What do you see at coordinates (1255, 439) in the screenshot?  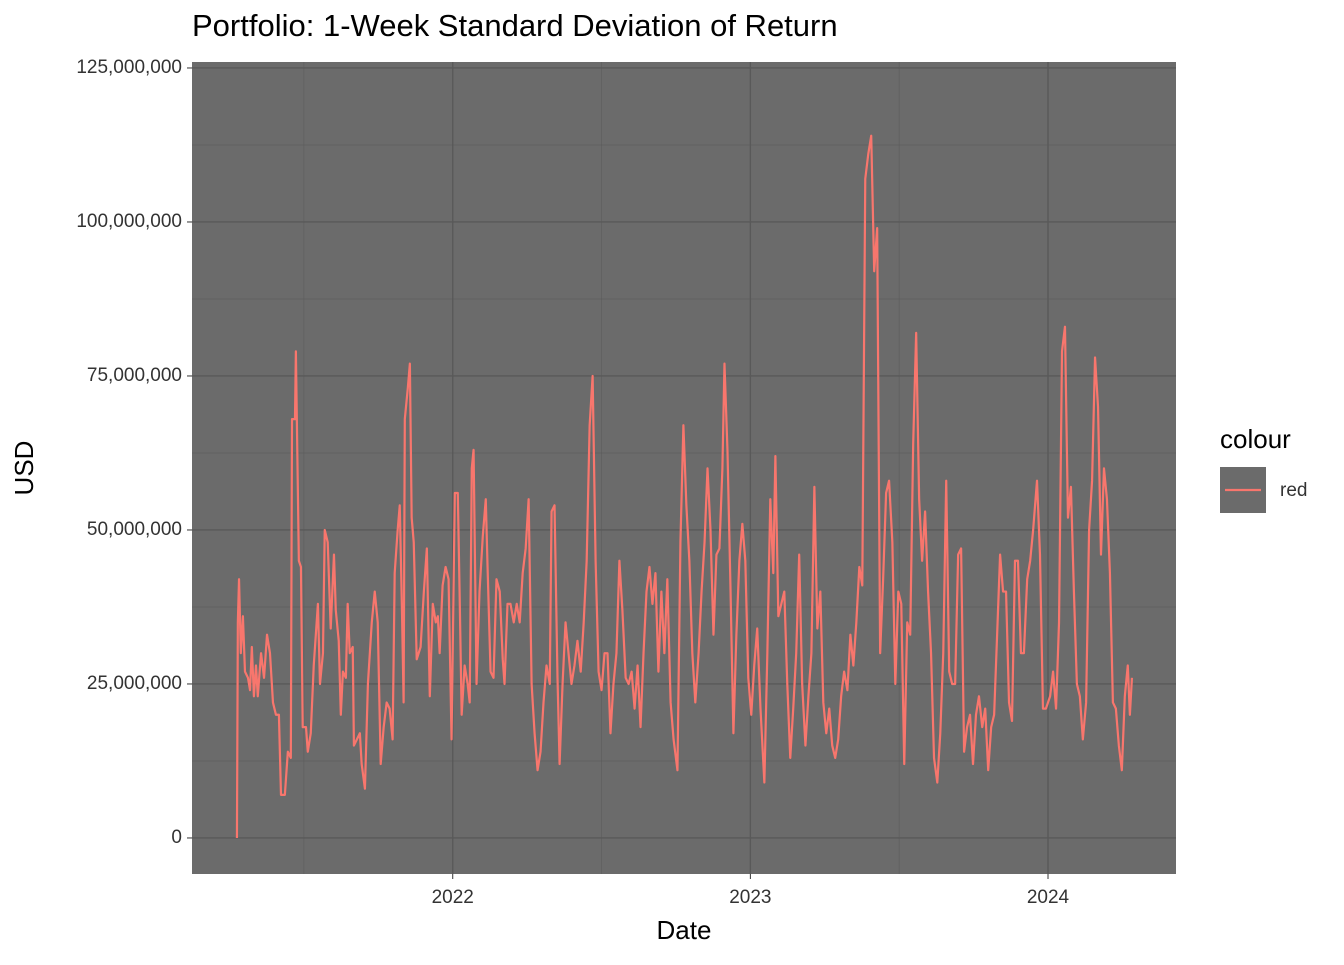 I see `legend-title: colour` at bounding box center [1255, 439].